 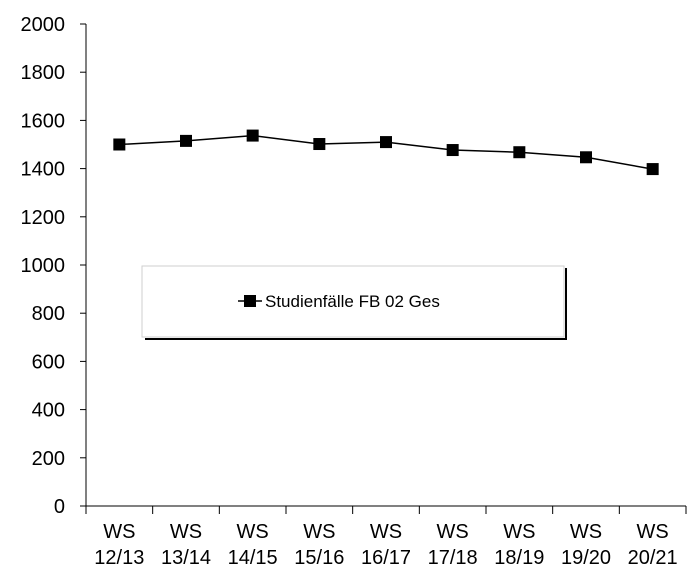 What do you see at coordinates (119, 545) in the screenshot?
I see `x-tick-label: WS 12/13` at bounding box center [119, 545].